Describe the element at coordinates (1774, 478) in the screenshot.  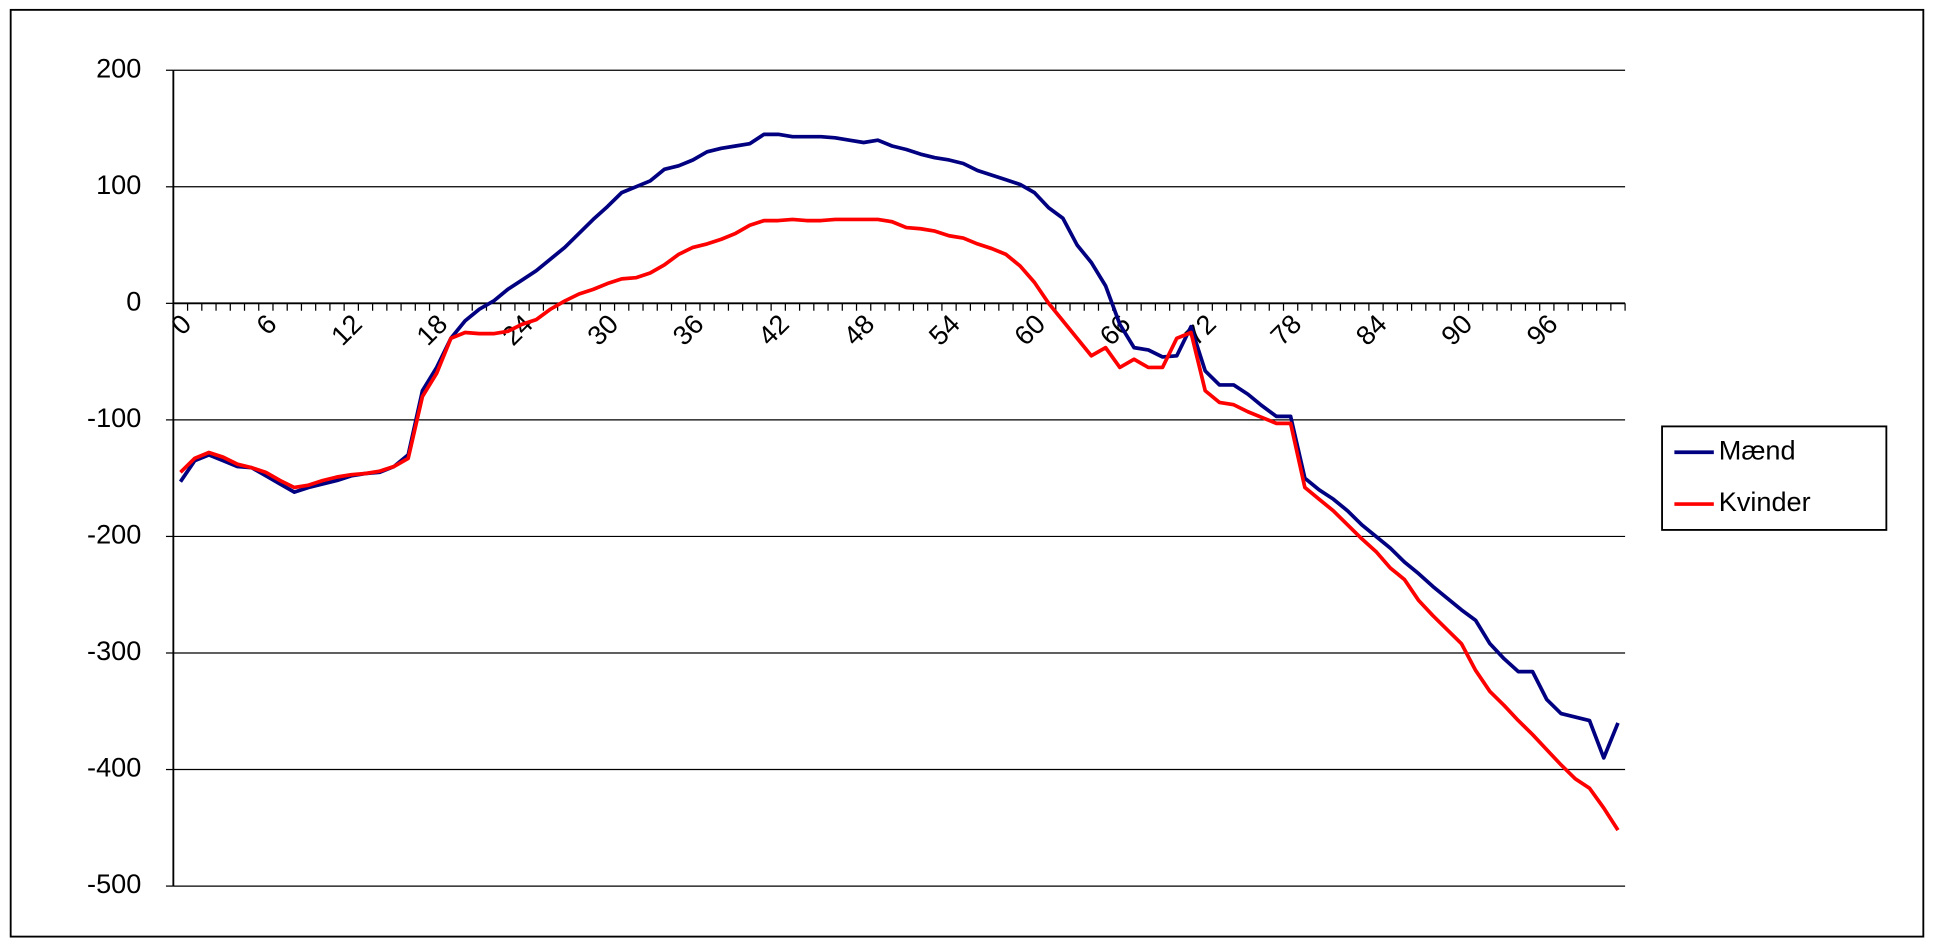
I see `legend-box` at that location.